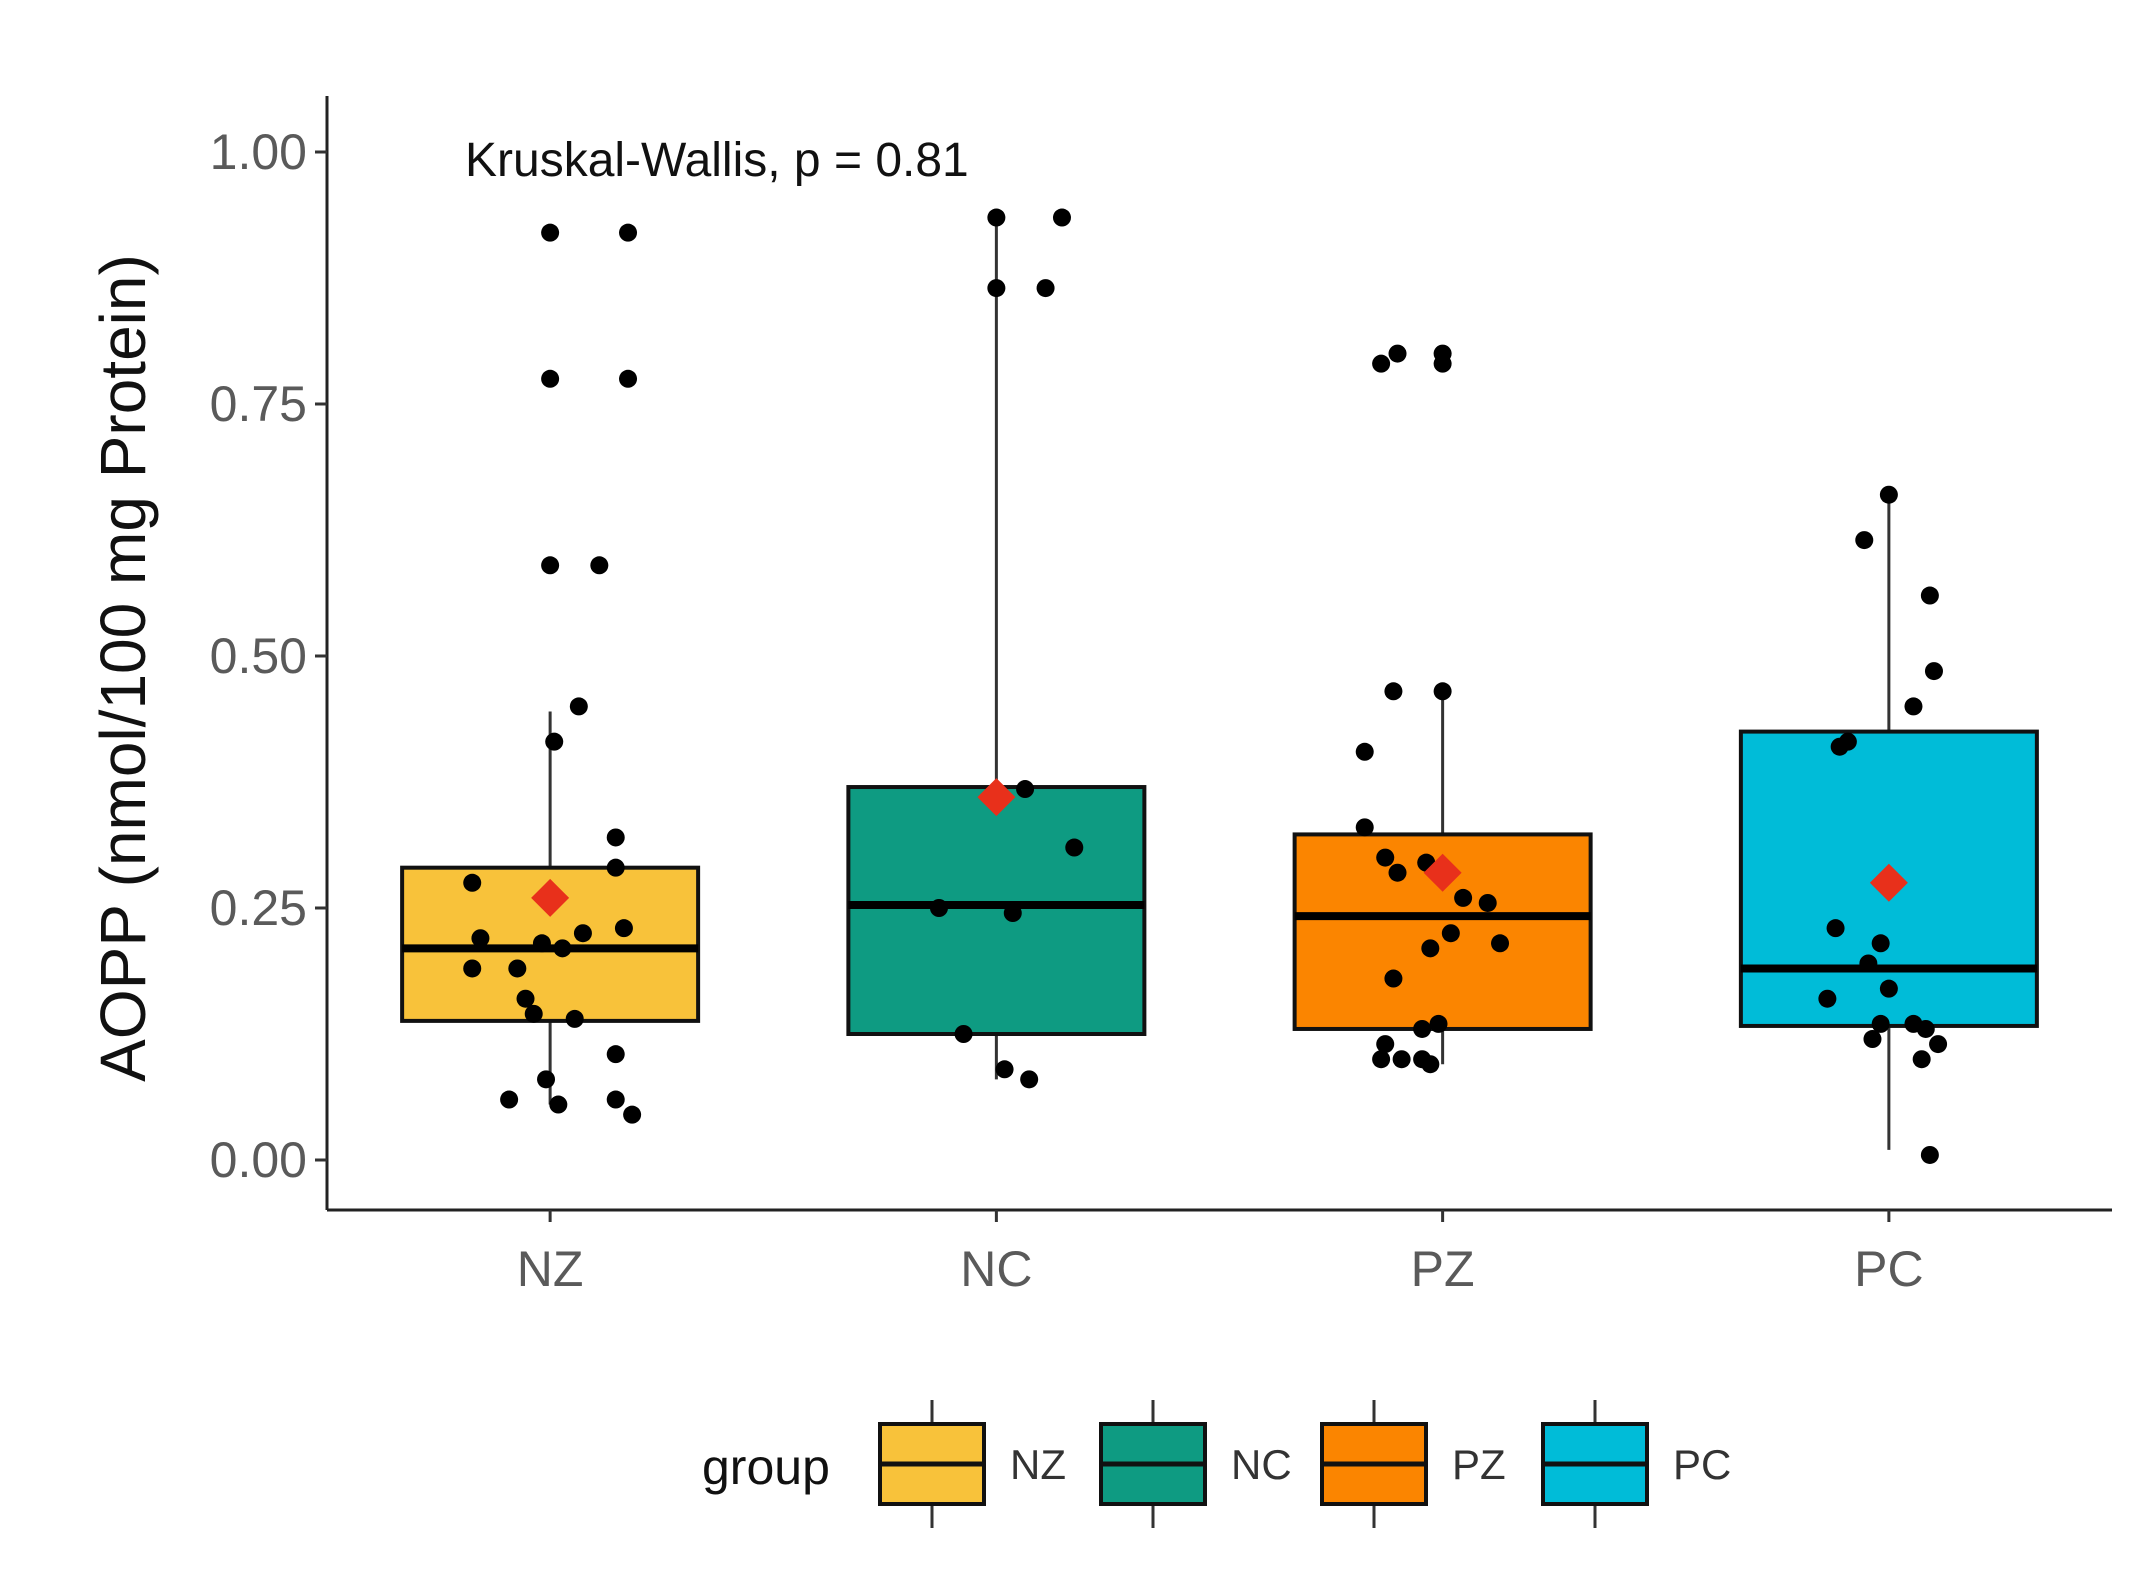 This screenshot has width=2146, height=1577. What do you see at coordinates (258, 404) in the screenshot?
I see `y-tick-label: 0.75` at bounding box center [258, 404].